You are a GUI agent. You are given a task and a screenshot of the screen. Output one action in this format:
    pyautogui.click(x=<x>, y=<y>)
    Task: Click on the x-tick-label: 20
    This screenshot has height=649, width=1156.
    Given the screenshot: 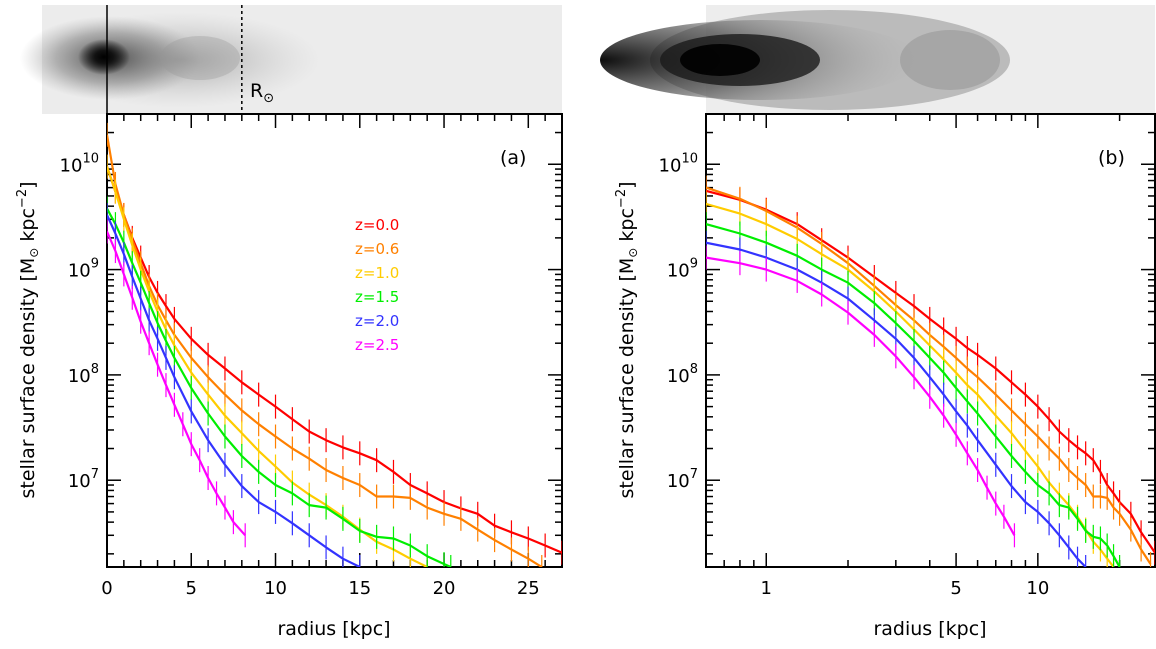 What is the action you would take?
    pyautogui.click(x=444, y=588)
    